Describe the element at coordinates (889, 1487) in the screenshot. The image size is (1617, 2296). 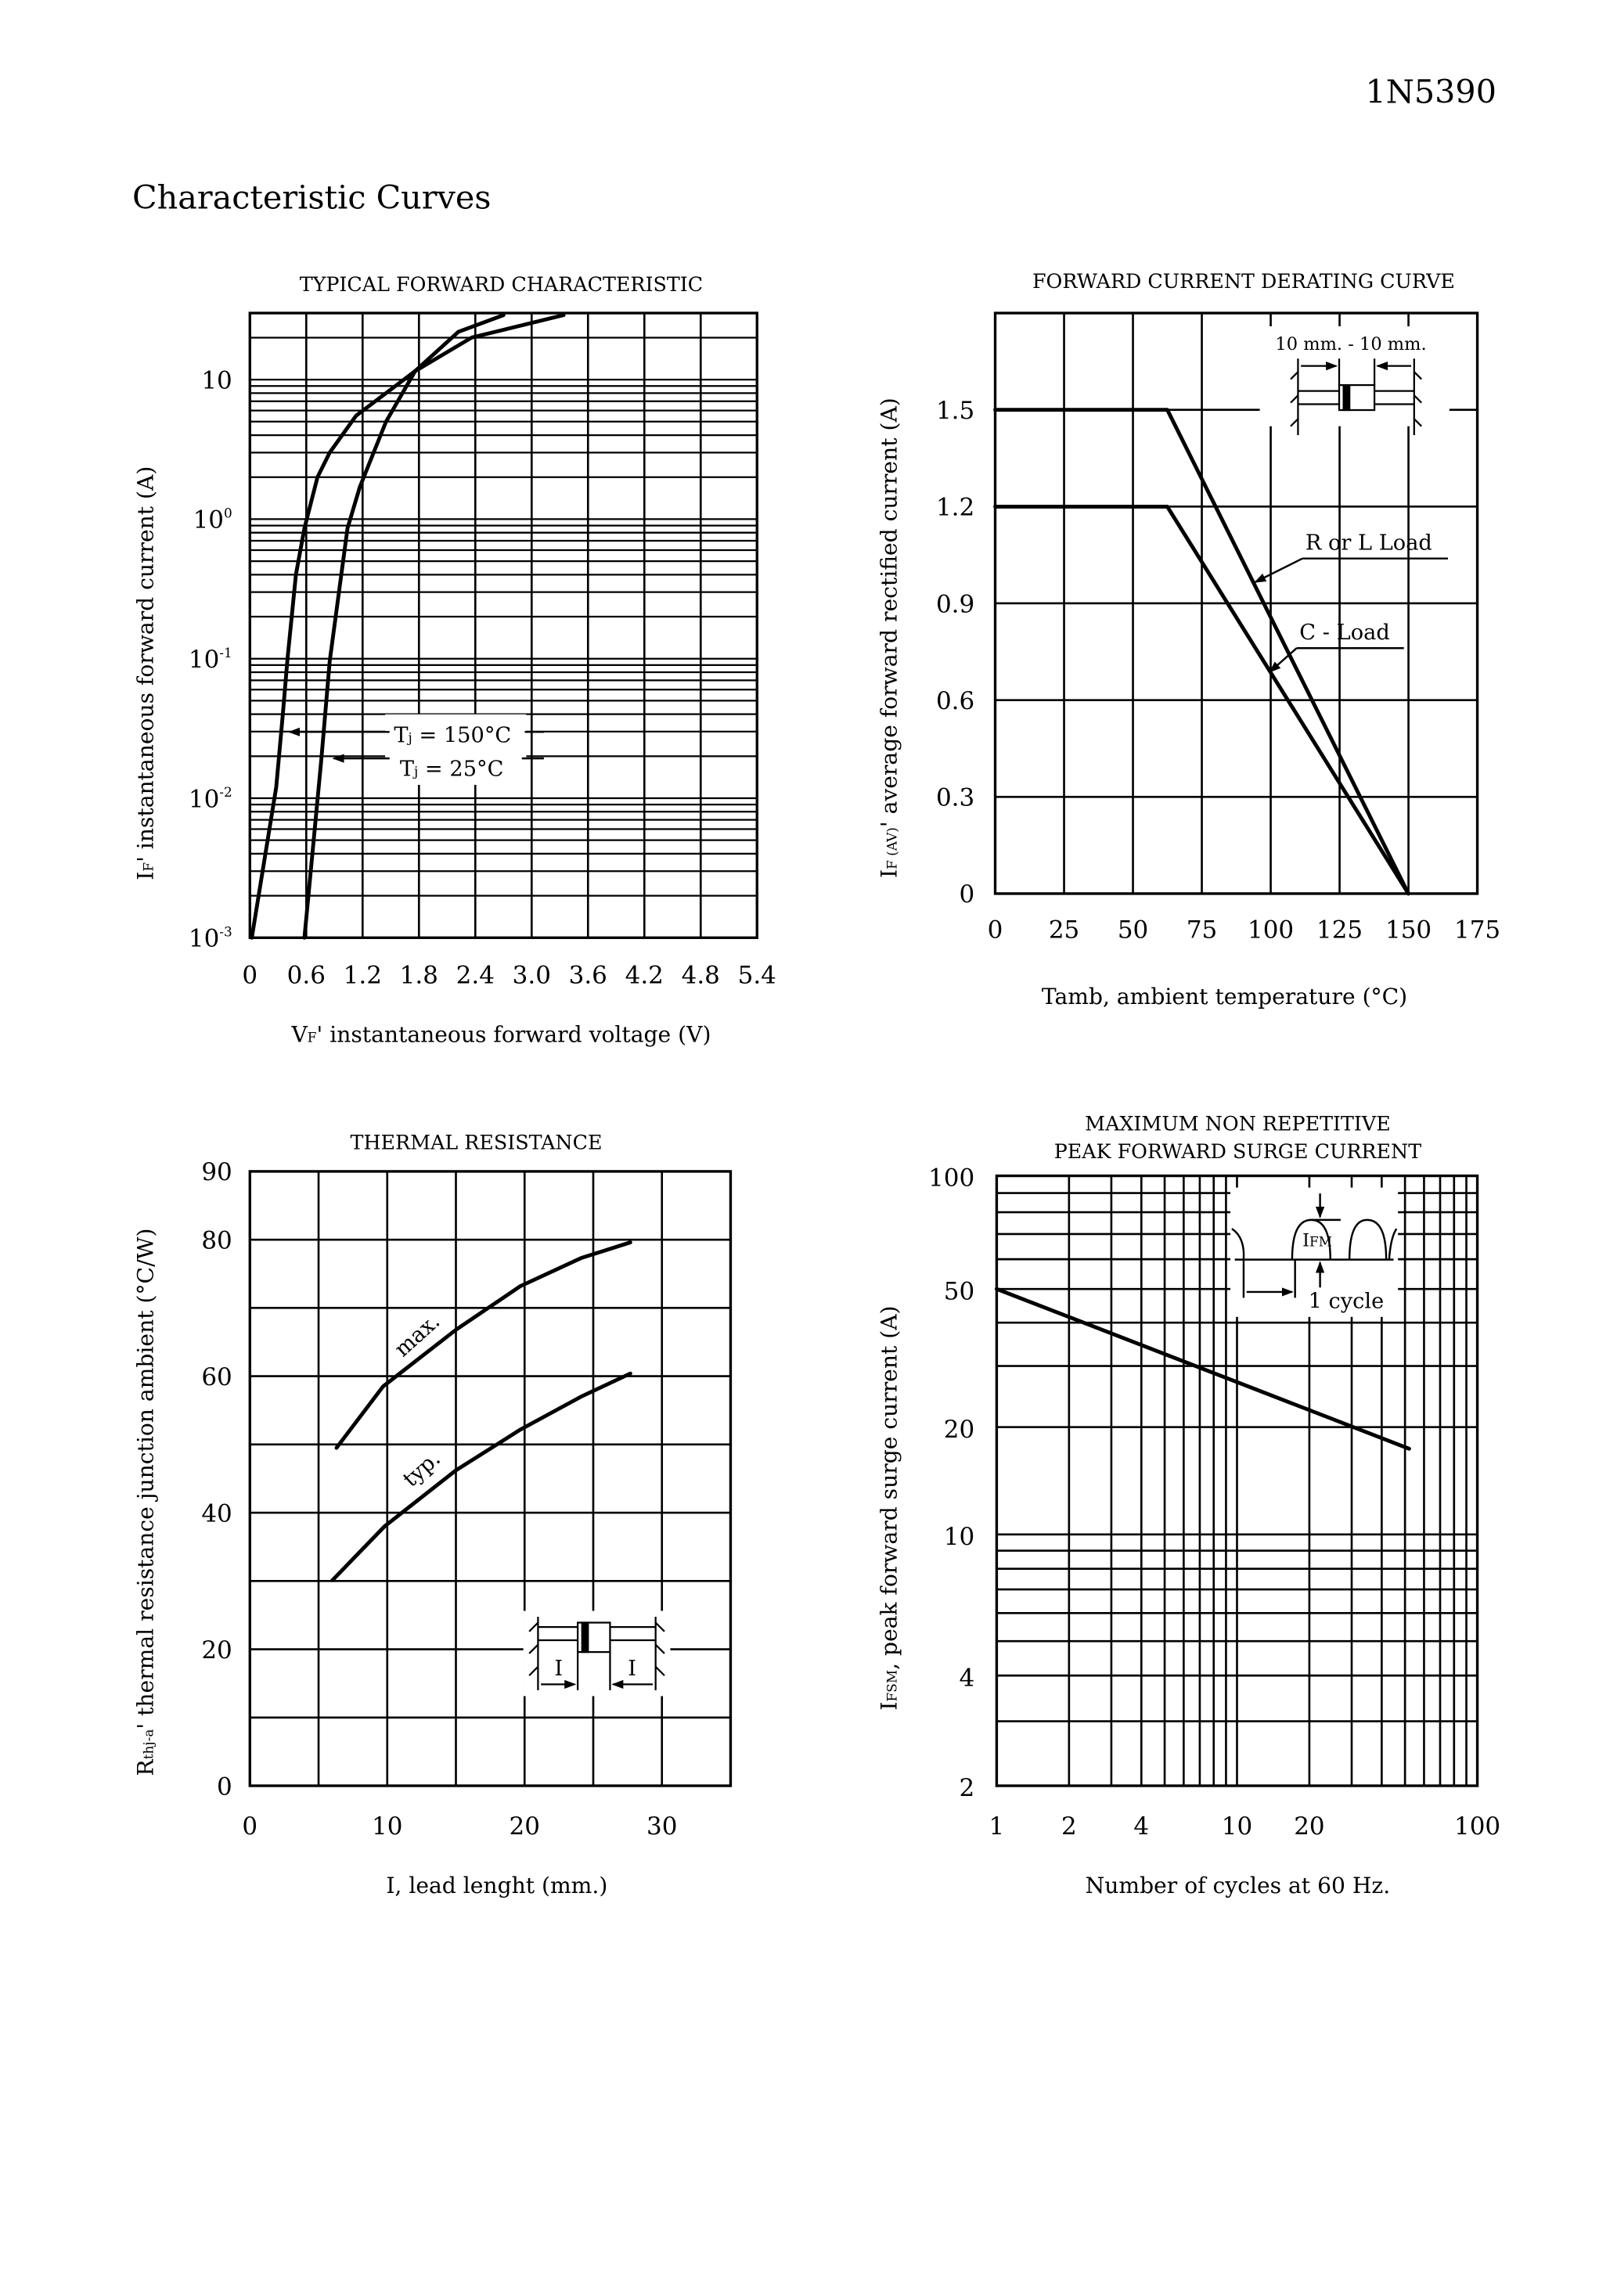
I see `y-label-text: , peak forward surge current (A)` at that location.